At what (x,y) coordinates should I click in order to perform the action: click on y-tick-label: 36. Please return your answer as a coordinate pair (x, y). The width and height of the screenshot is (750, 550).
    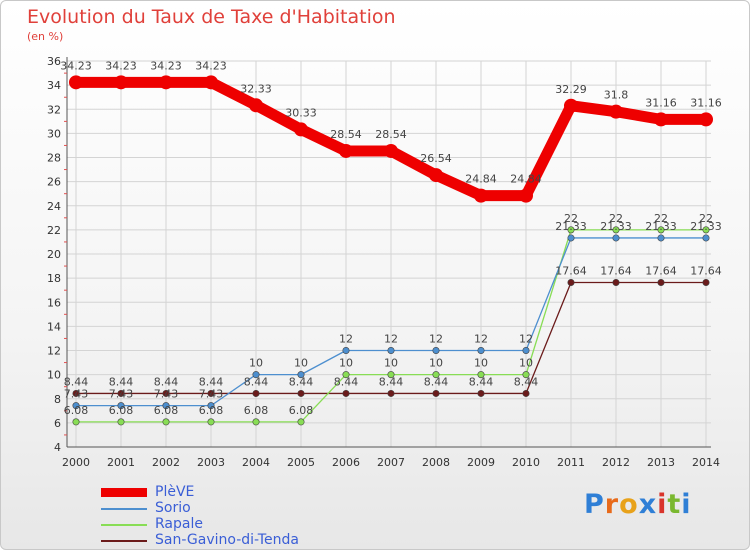
    Looking at the image, I should click on (54, 61).